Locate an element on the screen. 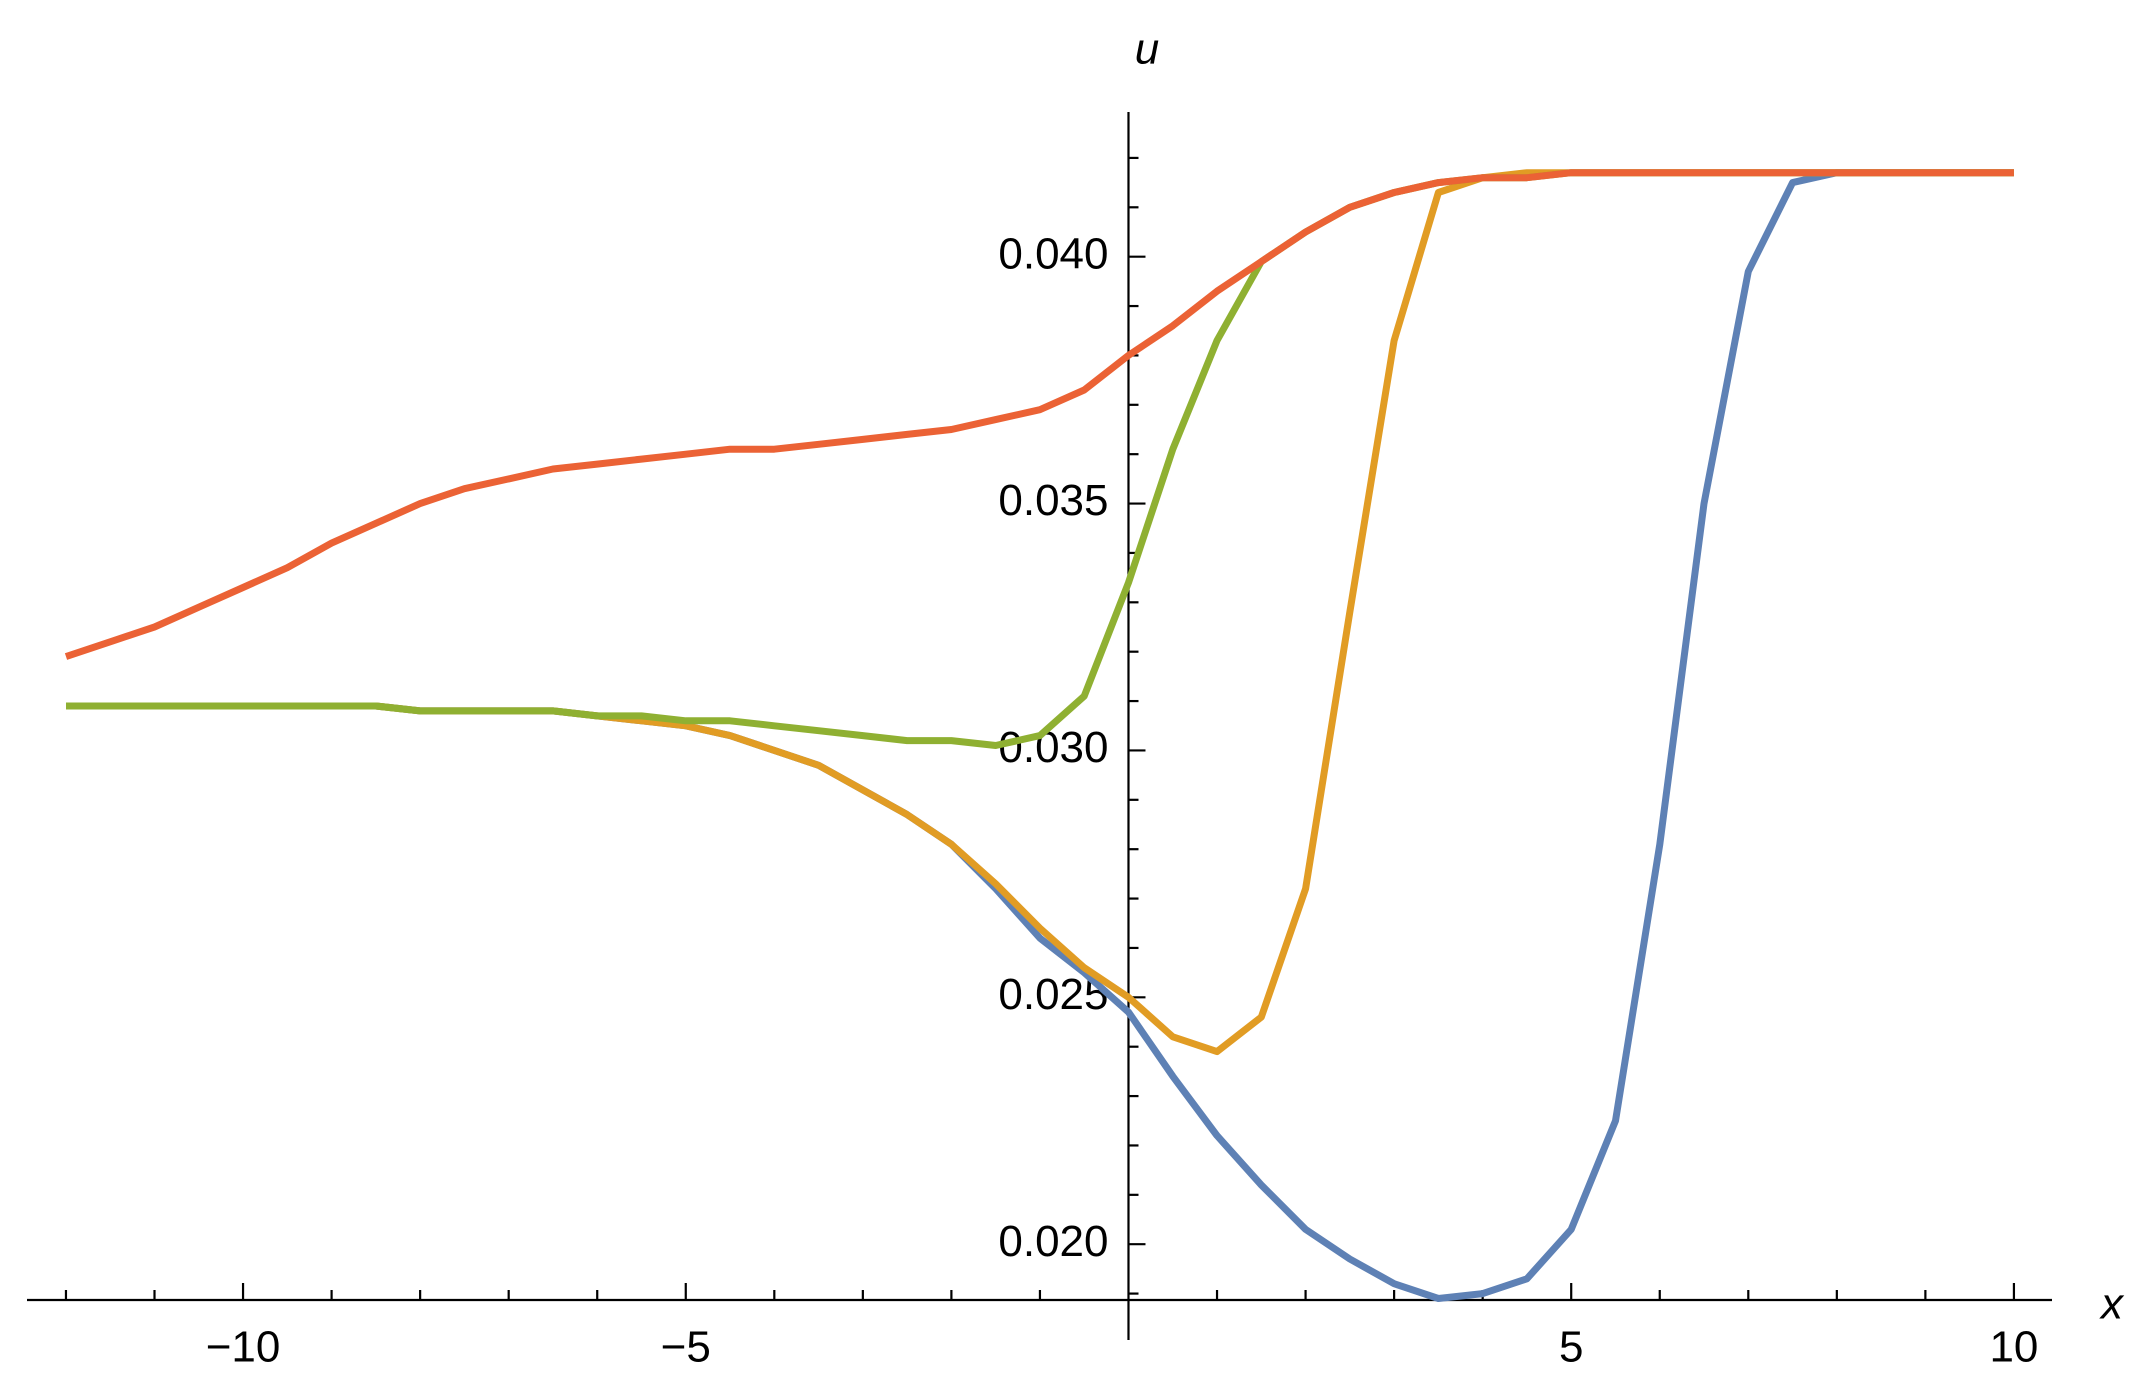  x-axis-label: x is located at coordinates (2112, 1304).